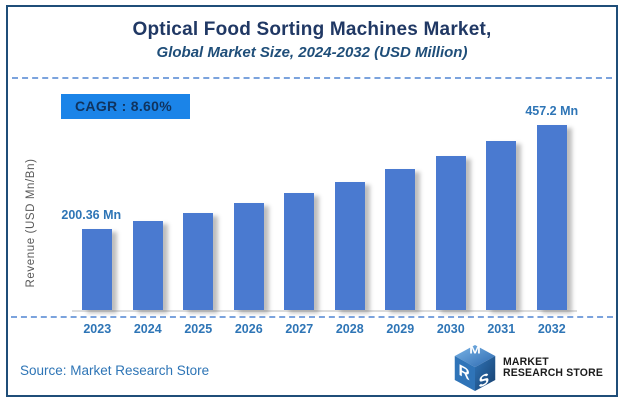 This screenshot has width=624, height=403. I want to click on bar-2028, so click(349, 246).